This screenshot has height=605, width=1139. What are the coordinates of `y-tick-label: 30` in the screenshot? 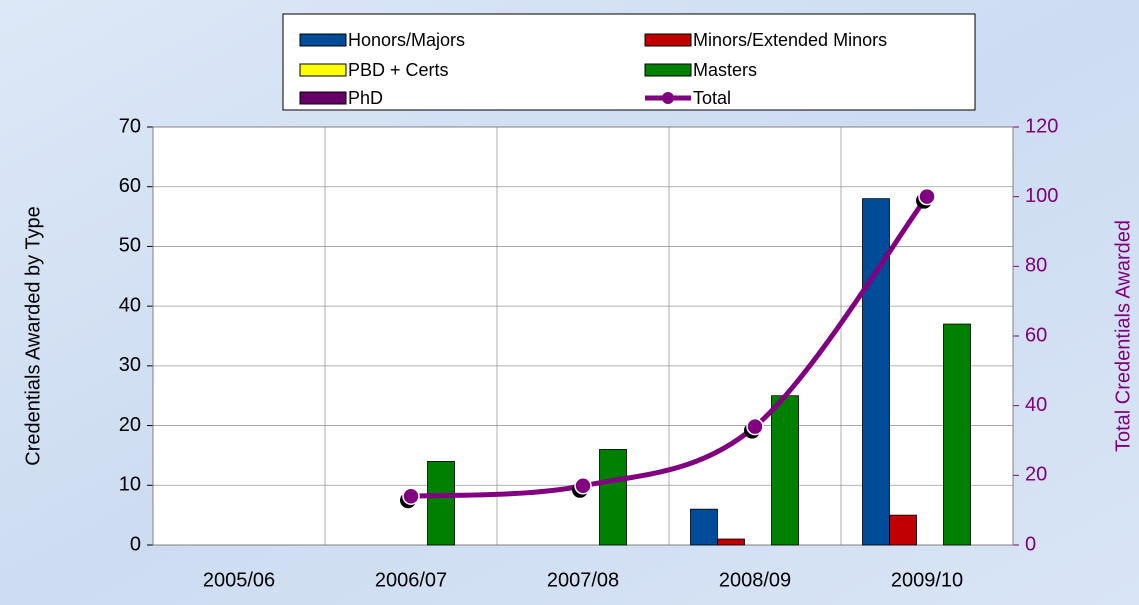 It's located at (130, 365).